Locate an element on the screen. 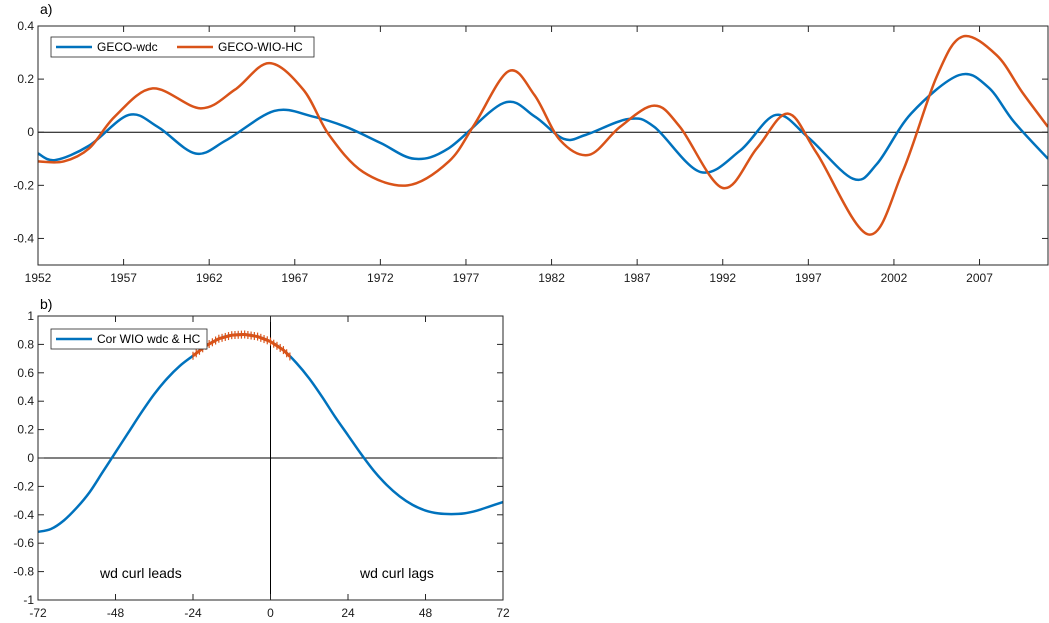 The height and width of the screenshot is (623, 1049). panel-b-x-tick-label: 0 is located at coordinates (270, 613).